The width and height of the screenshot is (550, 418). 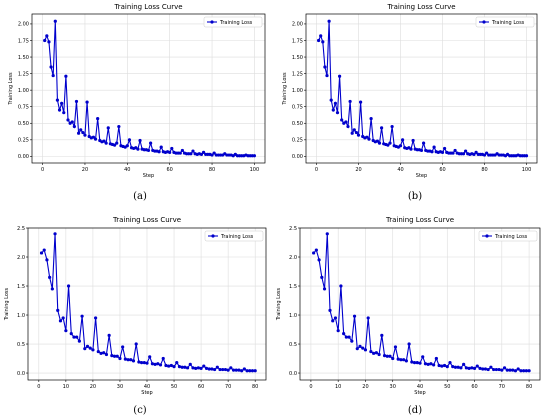 I want to click on y-tick-label: 2.00, so click(x=297, y=25).